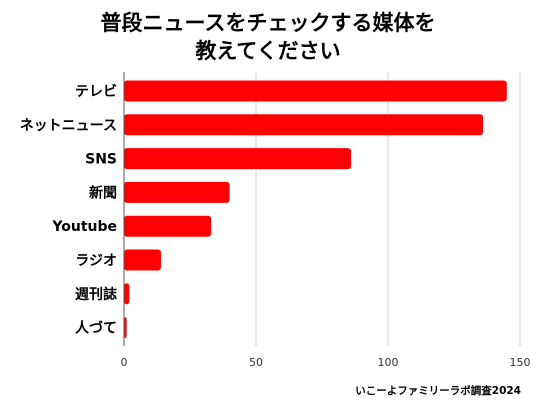 This screenshot has width=536, height=406. Describe the element at coordinates (96, 92) in the screenshot. I see `category-label-1: テレビ` at that location.